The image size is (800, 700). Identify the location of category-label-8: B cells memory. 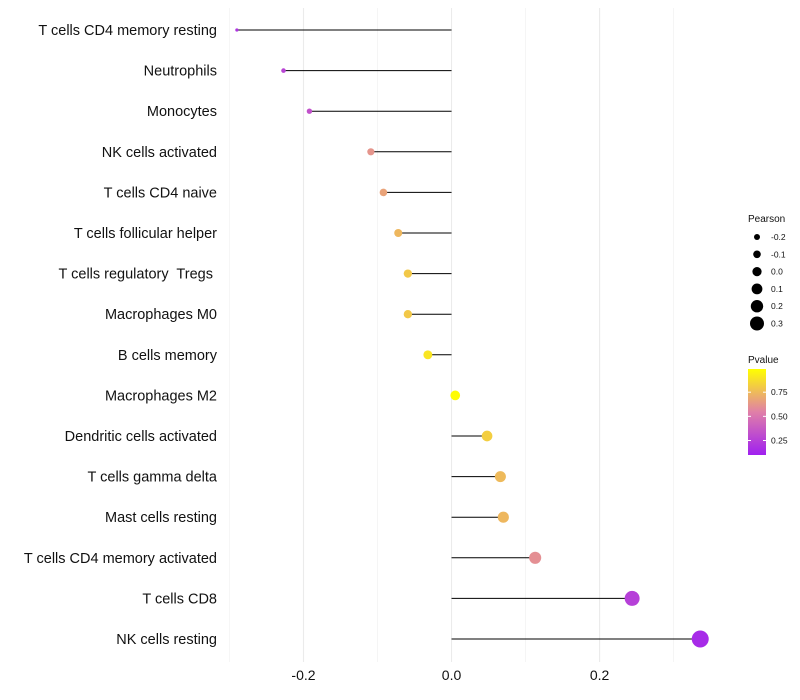
(168, 356).